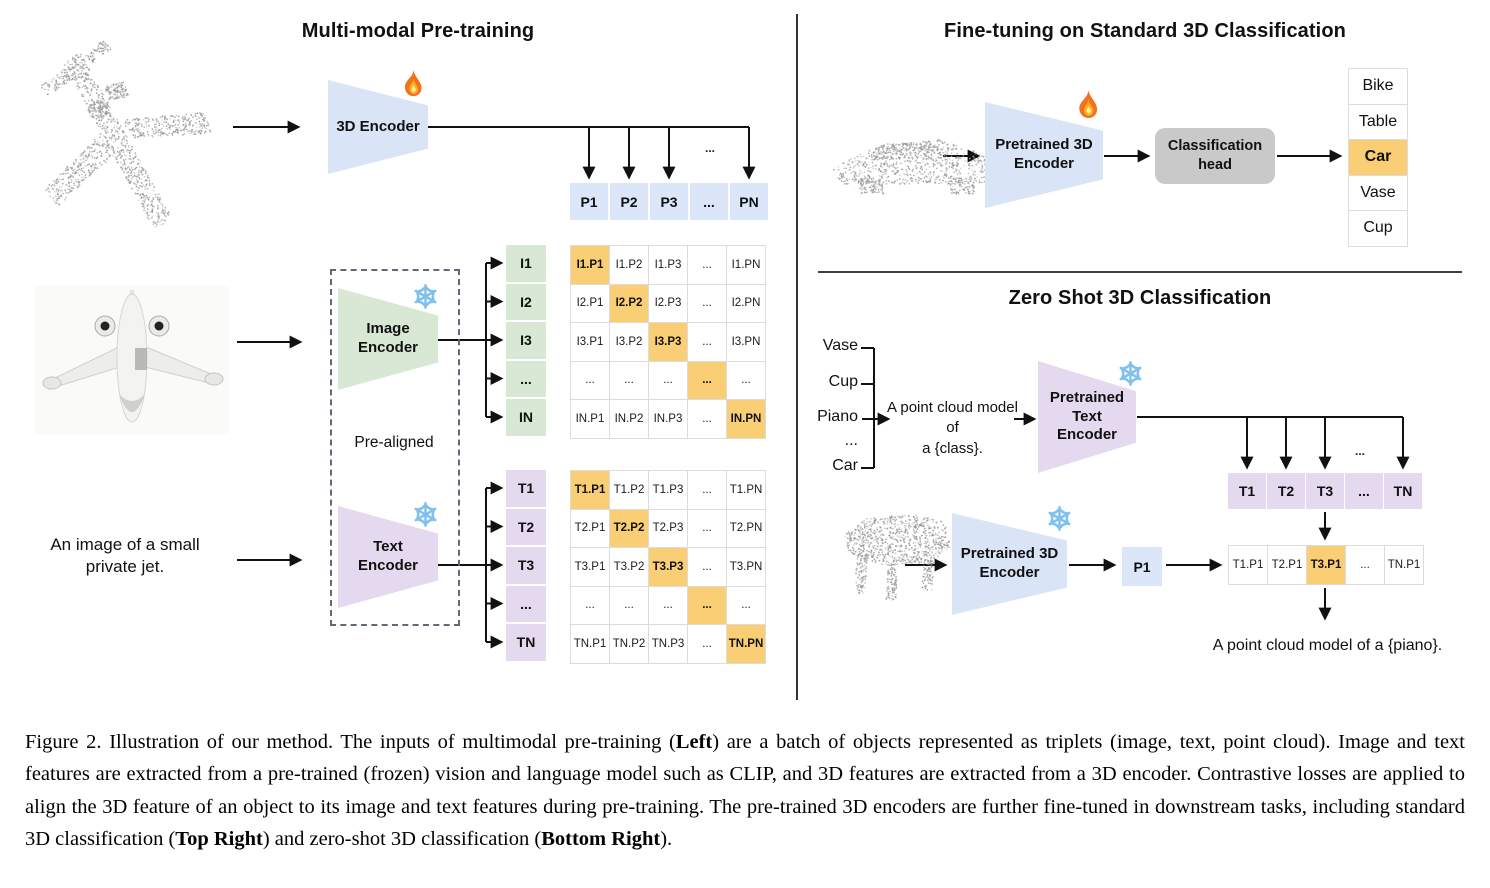  What do you see at coordinates (694, 742) in the screenshot?
I see `caption-bold-segment: Left` at bounding box center [694, 742].